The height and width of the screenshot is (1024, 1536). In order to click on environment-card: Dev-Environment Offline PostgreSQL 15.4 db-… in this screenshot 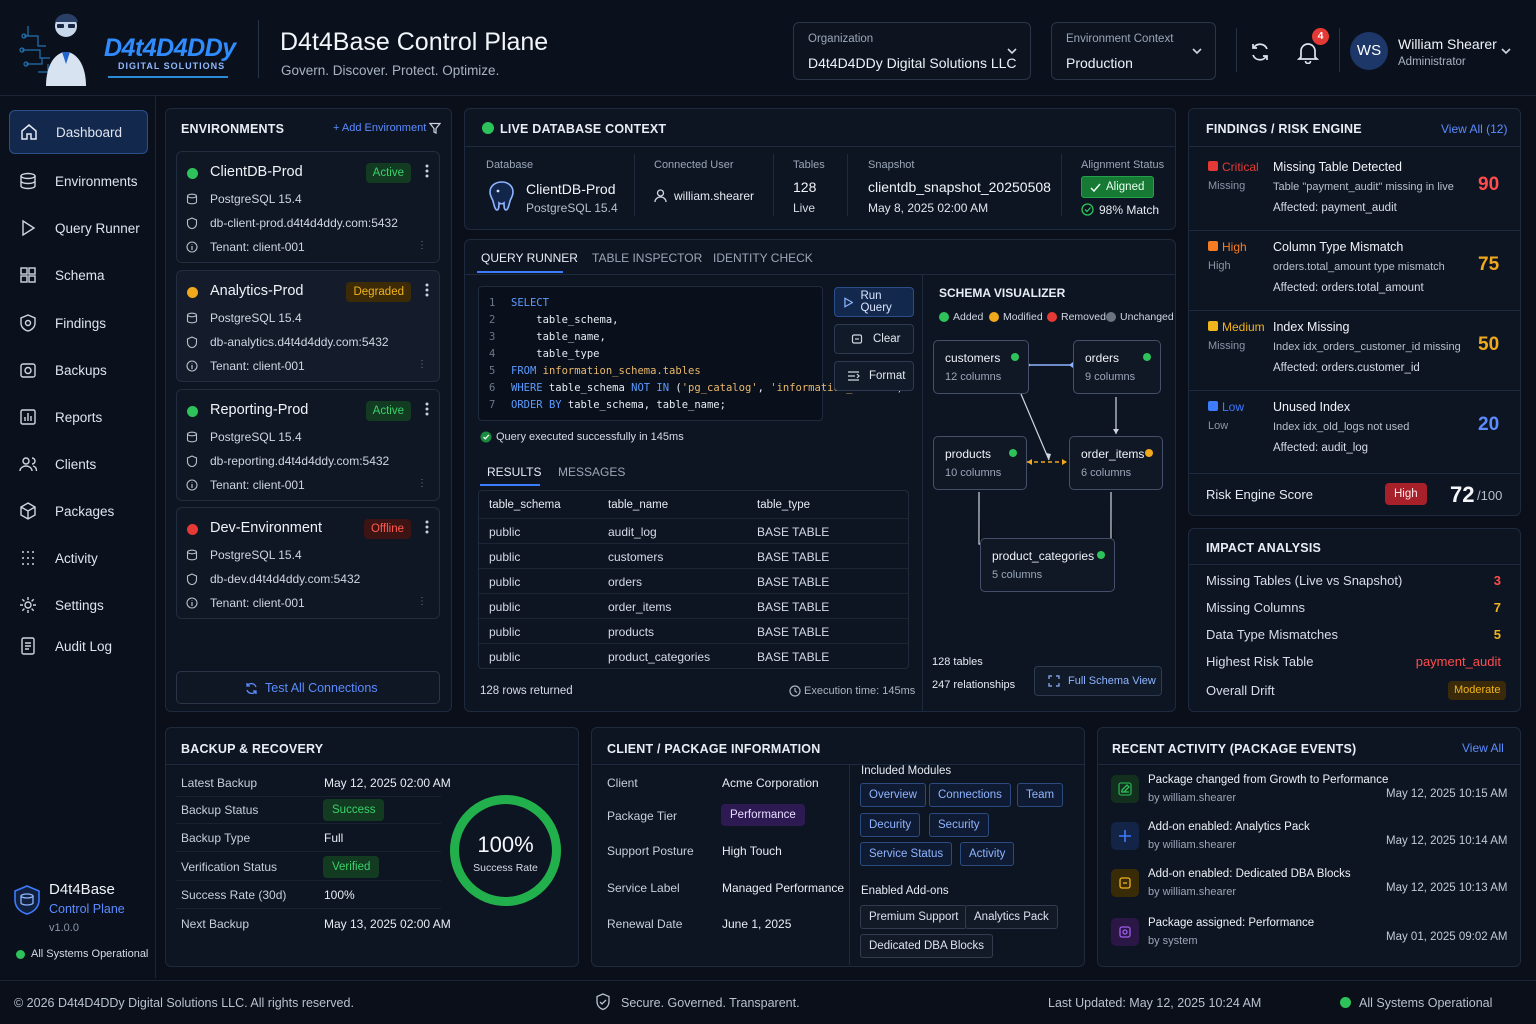, I will do `click(308, 563)`.